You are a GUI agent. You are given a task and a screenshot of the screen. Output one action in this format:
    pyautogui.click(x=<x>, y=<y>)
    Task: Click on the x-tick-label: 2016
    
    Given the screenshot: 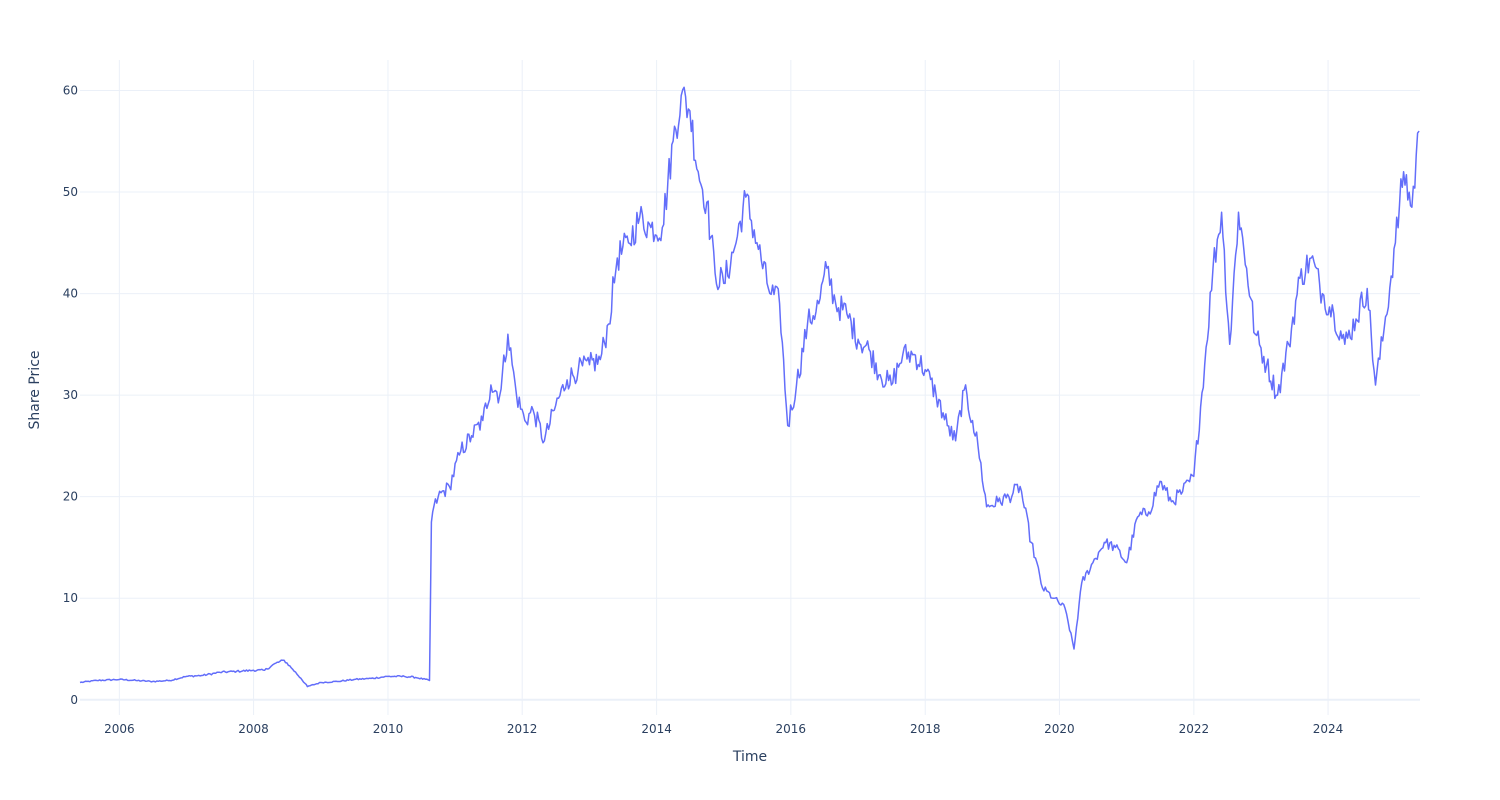 What is the action you would take?
    pyautogui.click(x=791, y=729)
    